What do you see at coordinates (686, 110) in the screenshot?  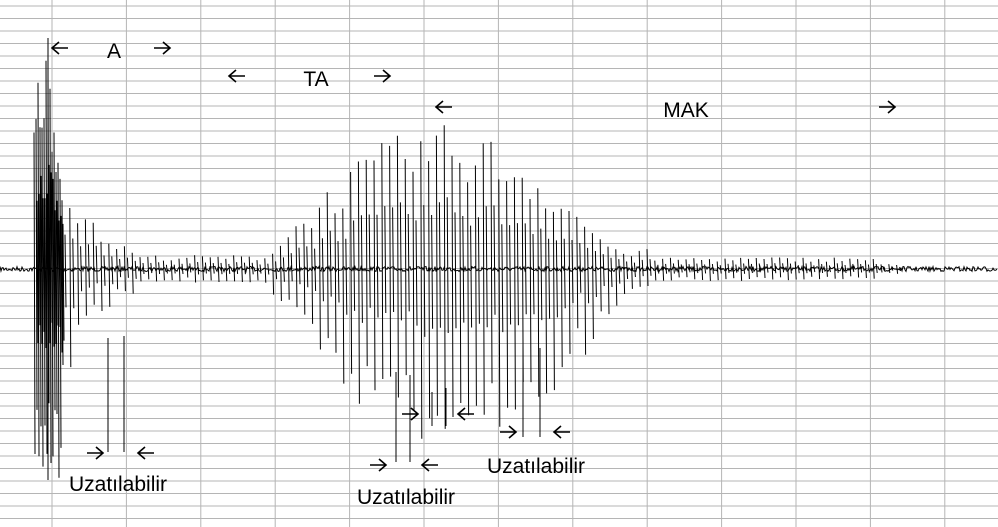 I see `syllable-label: MAK` at bounding box center [686, 110].